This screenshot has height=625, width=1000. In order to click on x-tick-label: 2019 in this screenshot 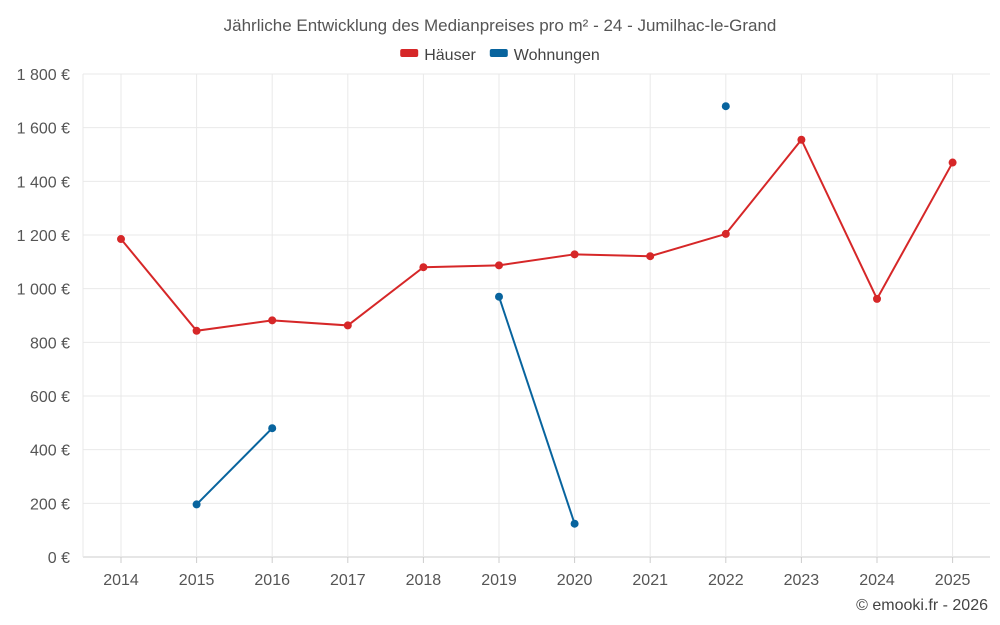, I will do `click(499, 580)`.